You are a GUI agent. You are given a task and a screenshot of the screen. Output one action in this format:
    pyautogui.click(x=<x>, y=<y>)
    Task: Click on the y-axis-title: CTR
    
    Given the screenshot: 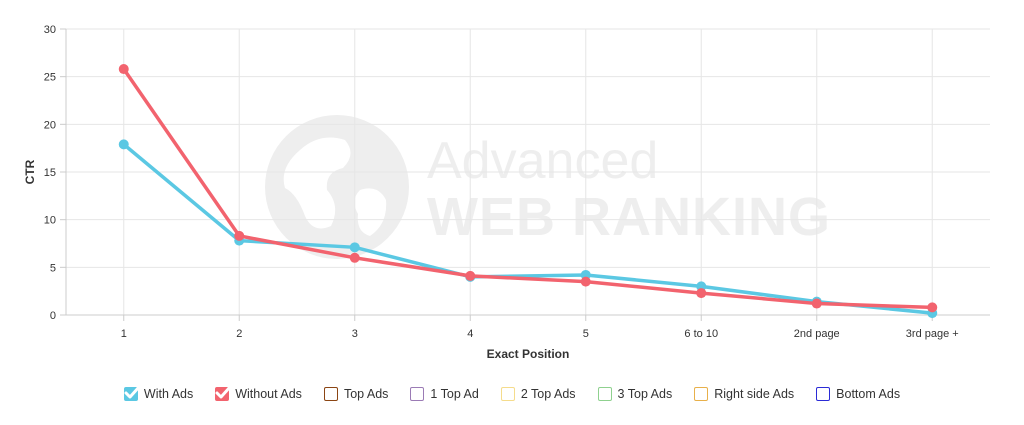 What is the action you would take?
    pyautogui.click(x=30, y=171)
    